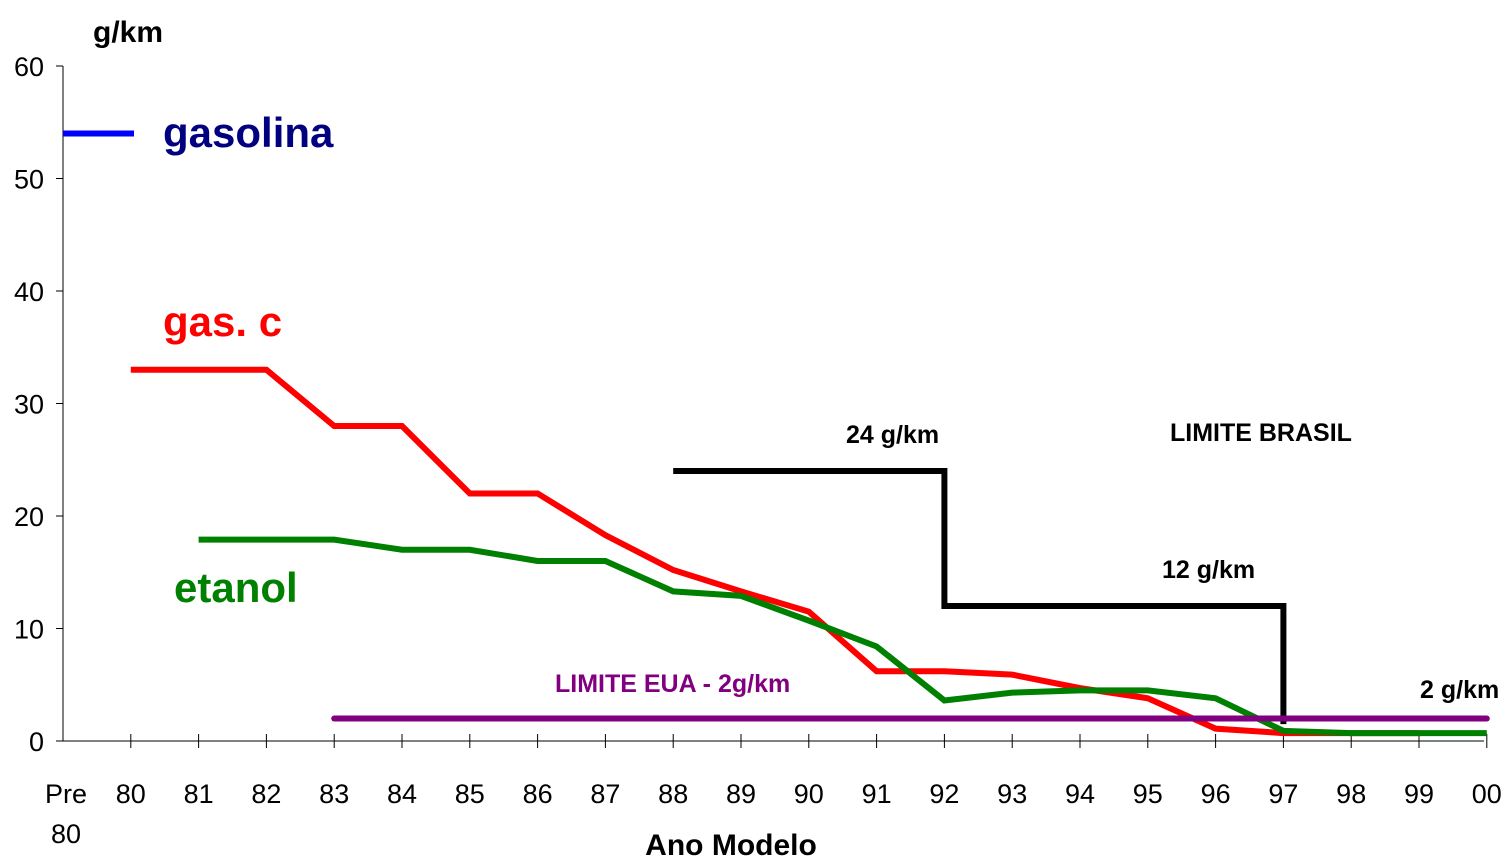  Describe the element at coordinates (36, 742) in the screenshot. I see `y-tick-label: 0` at that location.